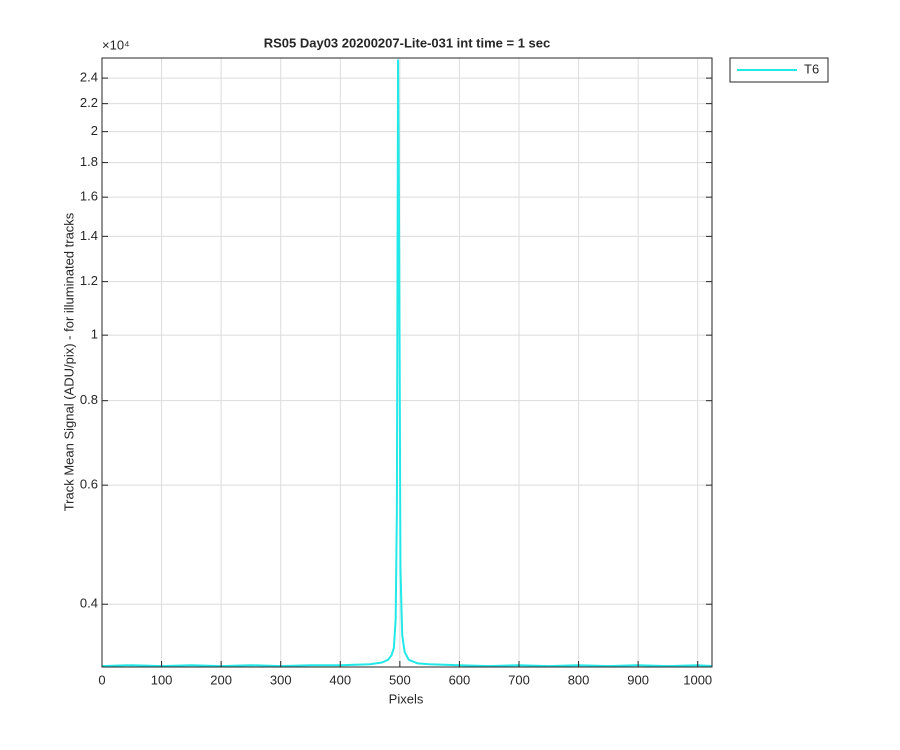 The width and height of the screenshot is (900, 750). Describe the element at coordinates (89, 399) in the screenshot. I see `y-tick-label: 0.8` at that location.